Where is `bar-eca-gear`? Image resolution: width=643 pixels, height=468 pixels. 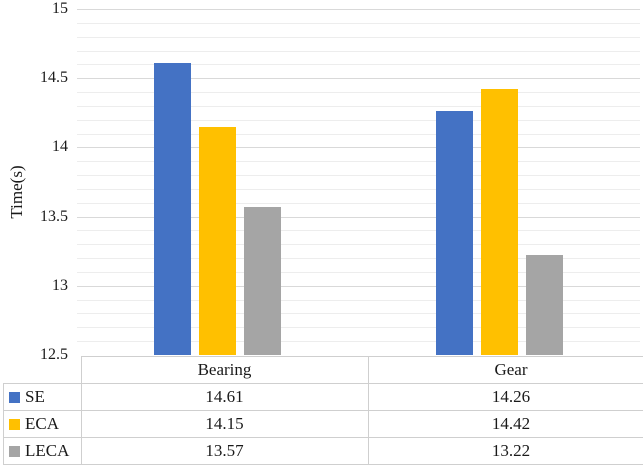
bar-eca-gear is located at coordinates (499, 222).